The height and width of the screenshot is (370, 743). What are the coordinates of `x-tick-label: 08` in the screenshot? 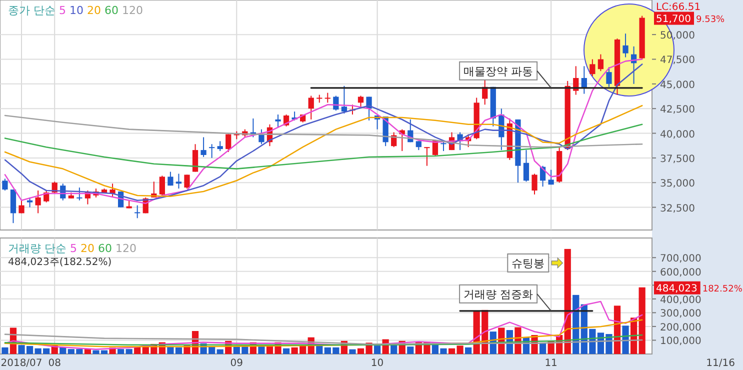 It's located at (54, 363).